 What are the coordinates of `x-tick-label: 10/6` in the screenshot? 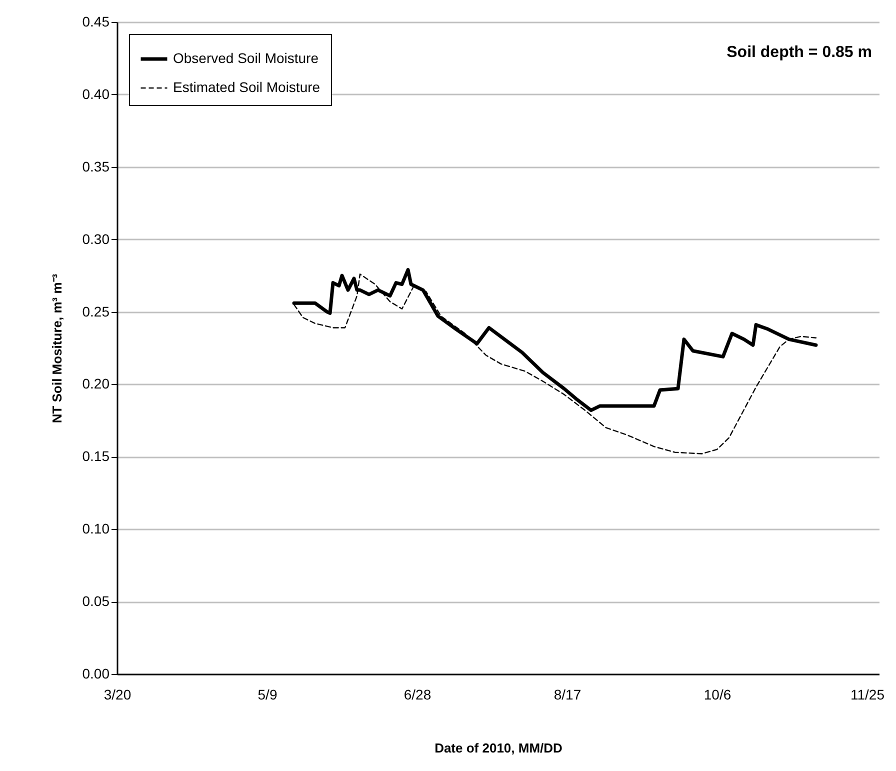 It's located at (718, 694).